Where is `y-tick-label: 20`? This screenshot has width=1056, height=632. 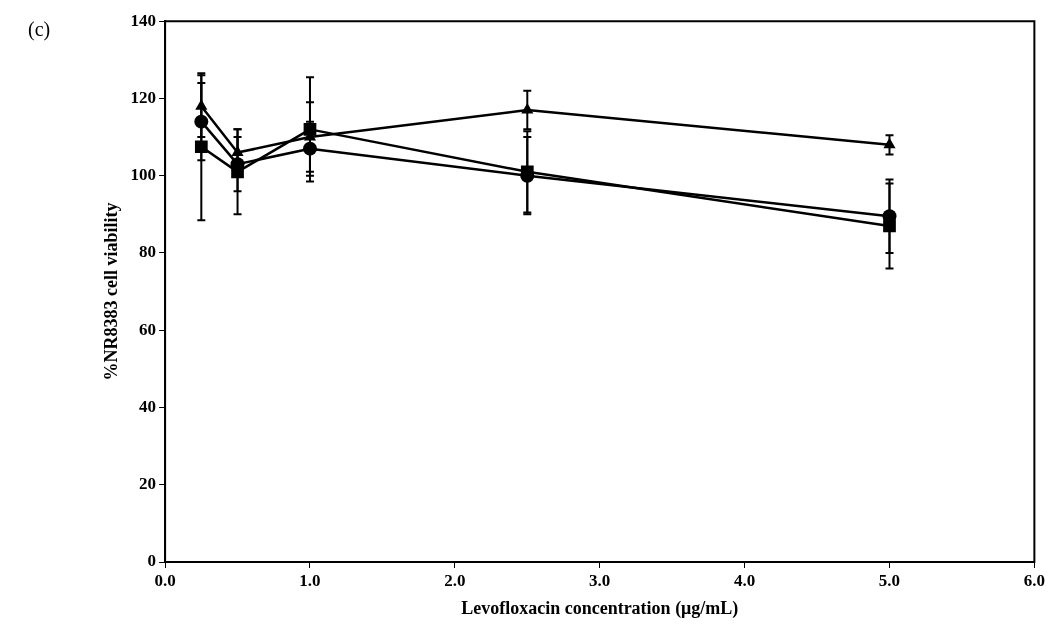 y-tick-label: 20 is located at coordinates (148, 484).